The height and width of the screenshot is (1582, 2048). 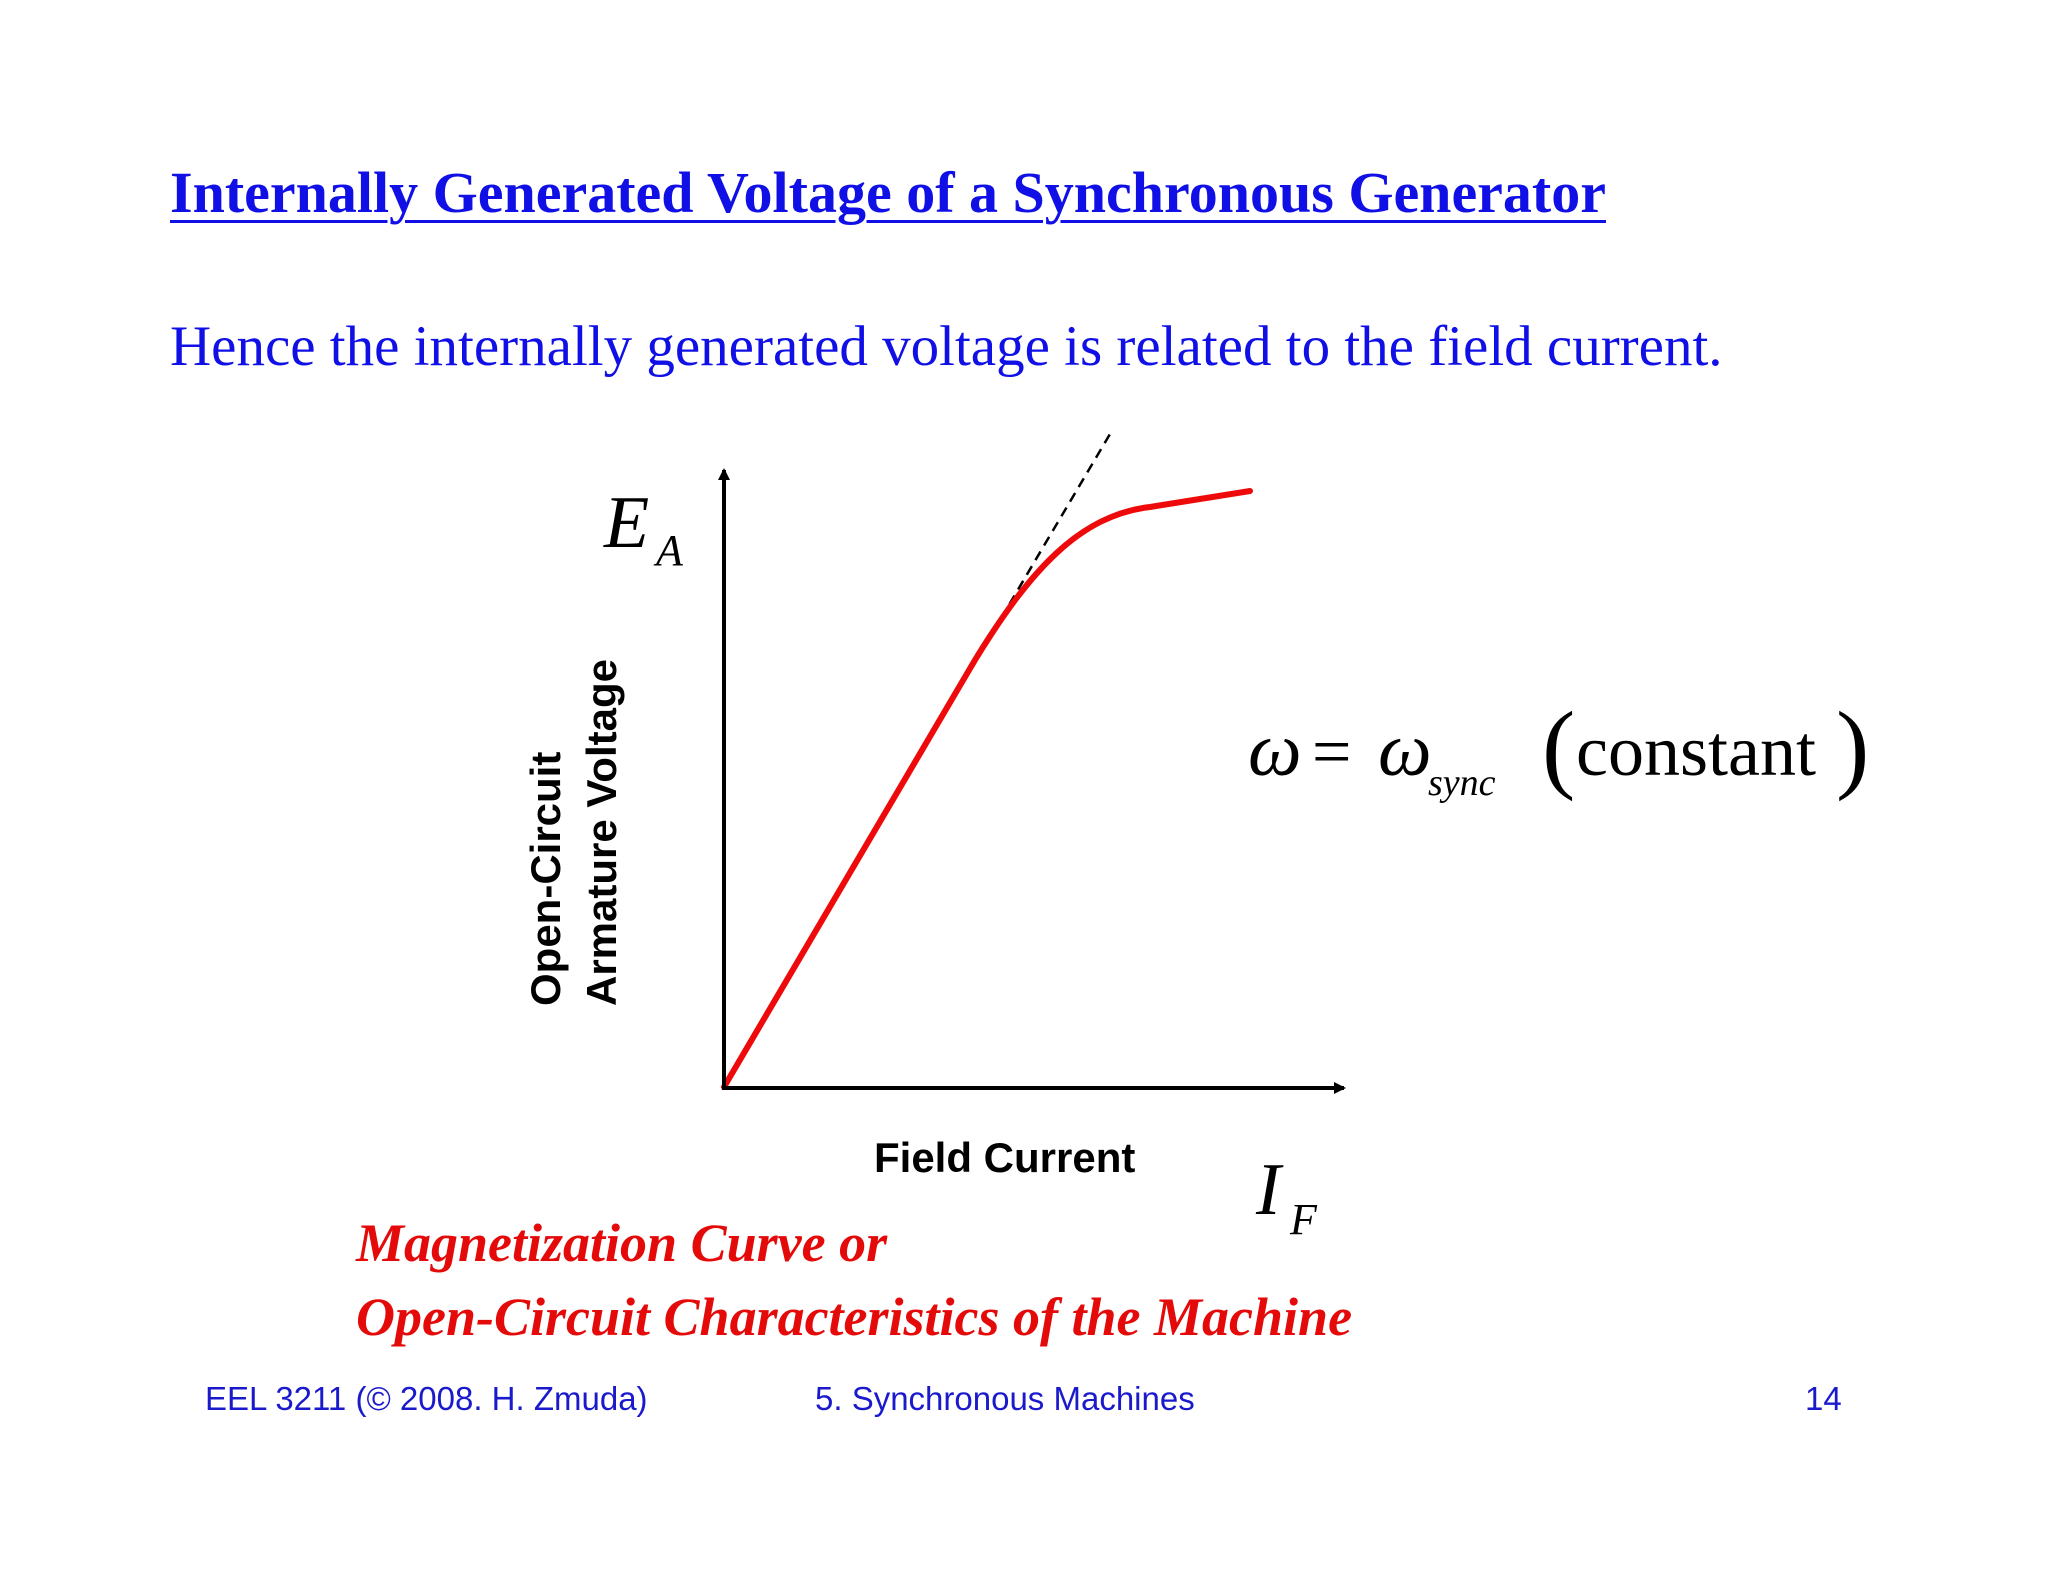 What do you see at coordinates (643, 528) in the screenshot?
I see `y-axis-symbol: E A` at bounding box center [643, 528].